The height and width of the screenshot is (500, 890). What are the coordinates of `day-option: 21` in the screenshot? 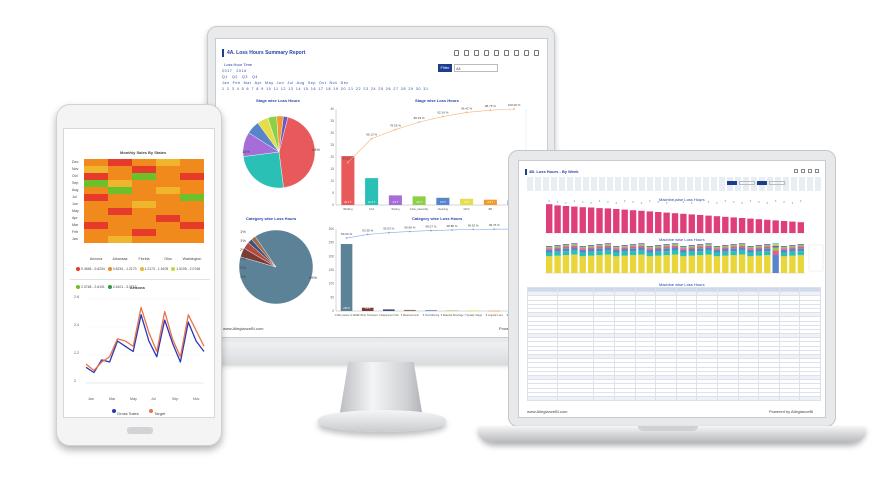 It's located at (351, 89).